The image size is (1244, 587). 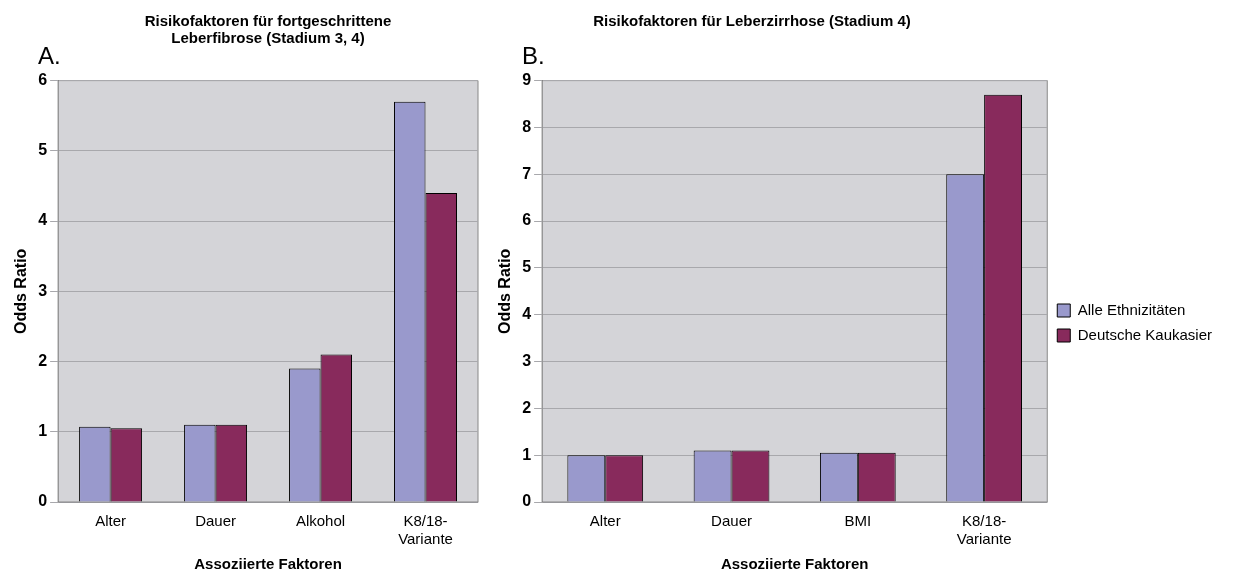 What do you see at coordinates (752, 20) in the screenshot?
I see `chart-title: Risikofaktoren für Leberzirrhose (Stadium 4)` at bounding box center [752, 20].